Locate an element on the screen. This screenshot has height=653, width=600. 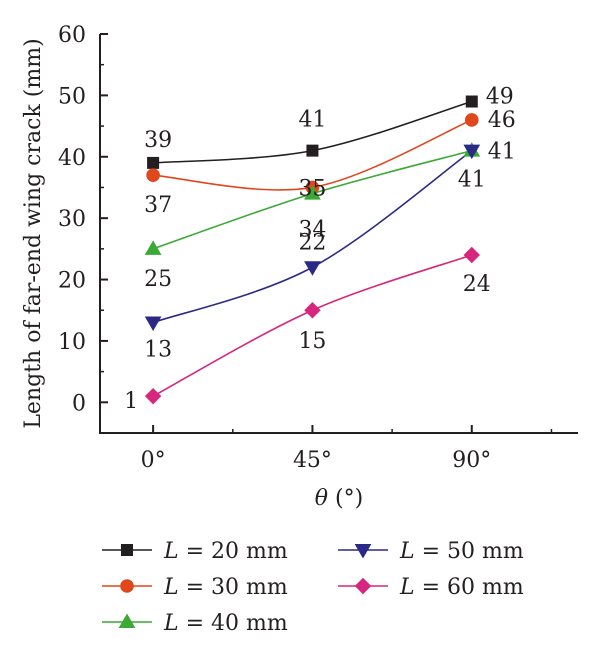
legend-item: L = 50 mm is located at coordinates (431, 551).